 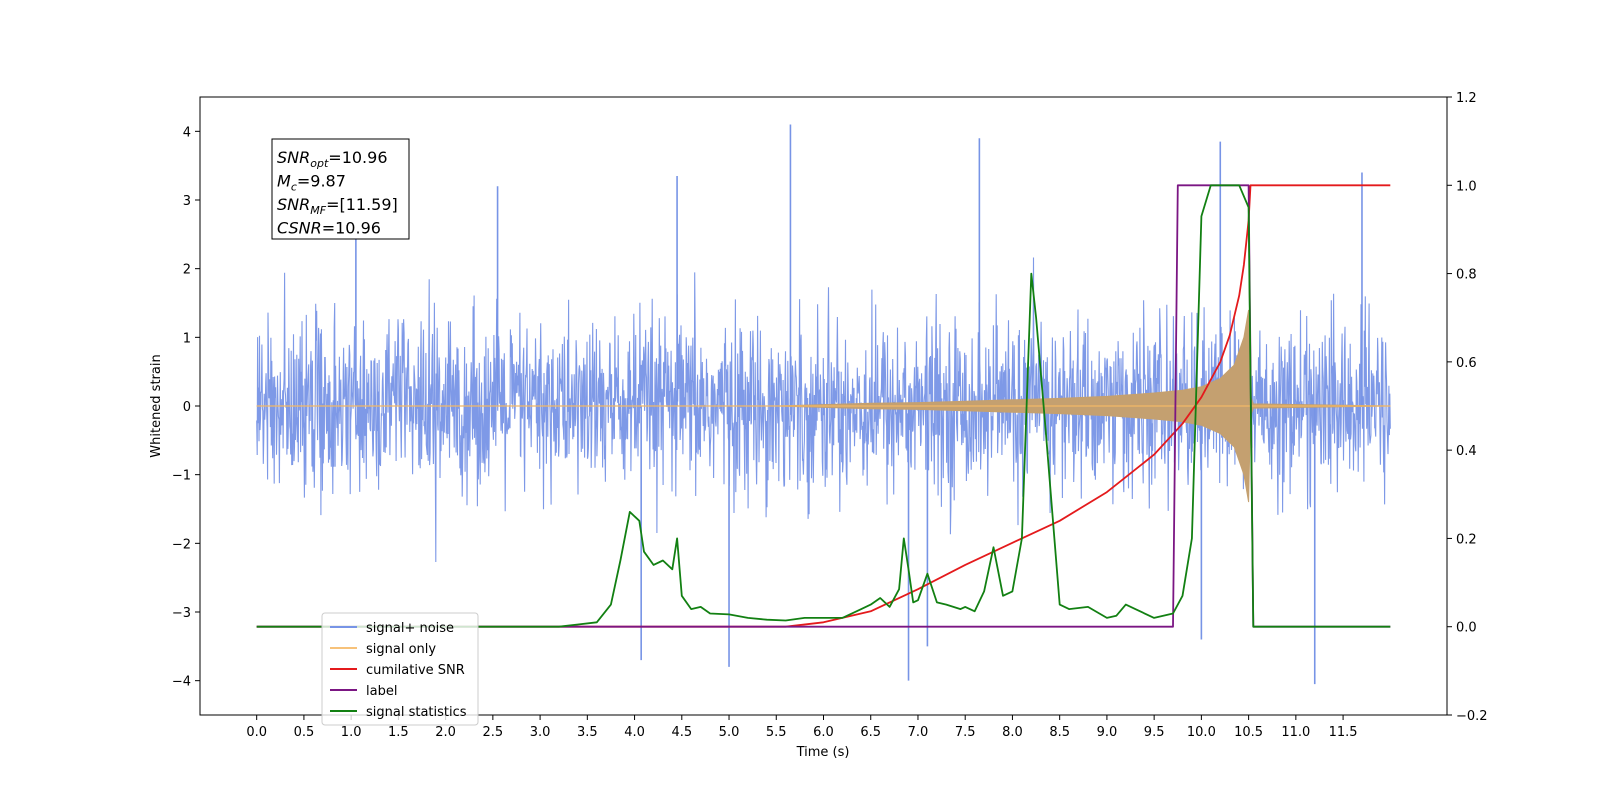 I want to click on y-tick-label: 1, so click(x=187, y=338).